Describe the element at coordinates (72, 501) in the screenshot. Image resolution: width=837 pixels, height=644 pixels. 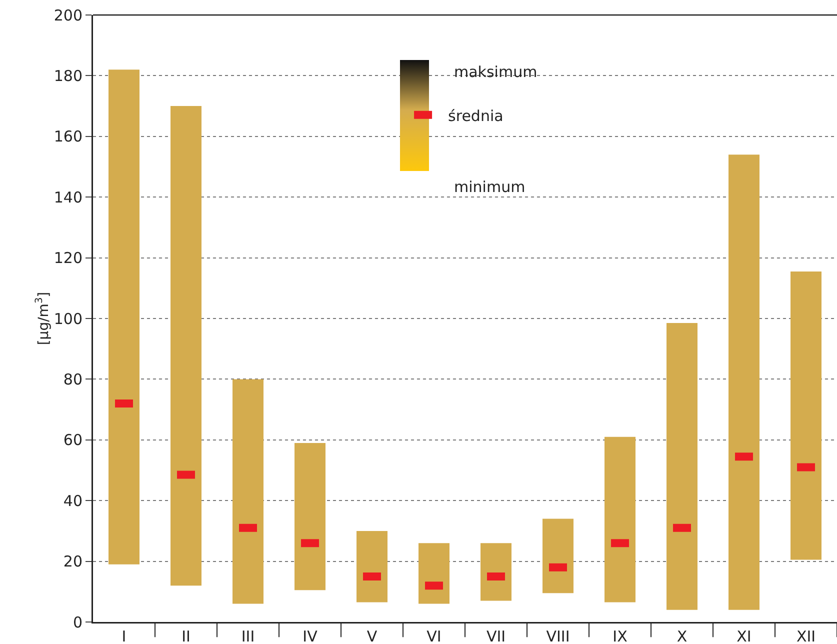
I see `y-tick-label: 40` at that location.